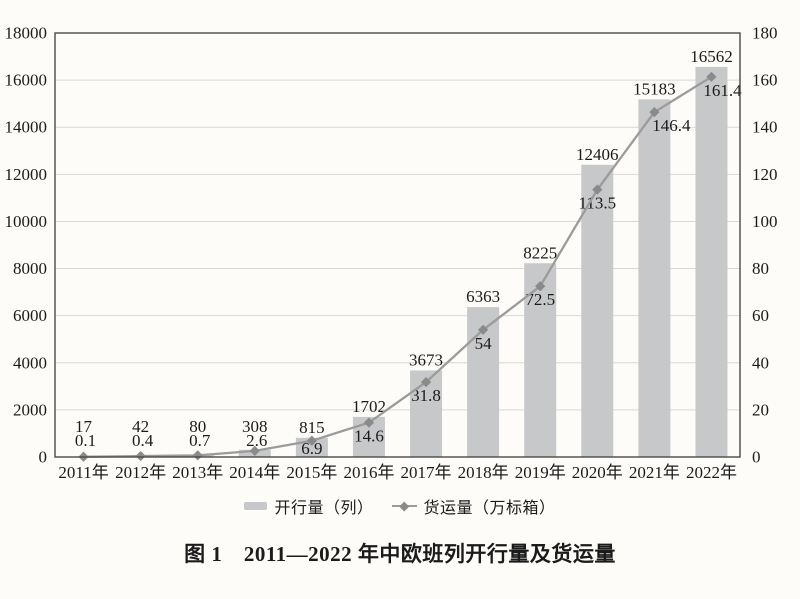  What do you see at coordinates (760, 315) in the screenshot?
I see `svg-text: 60` at bounding box center [760, 315].